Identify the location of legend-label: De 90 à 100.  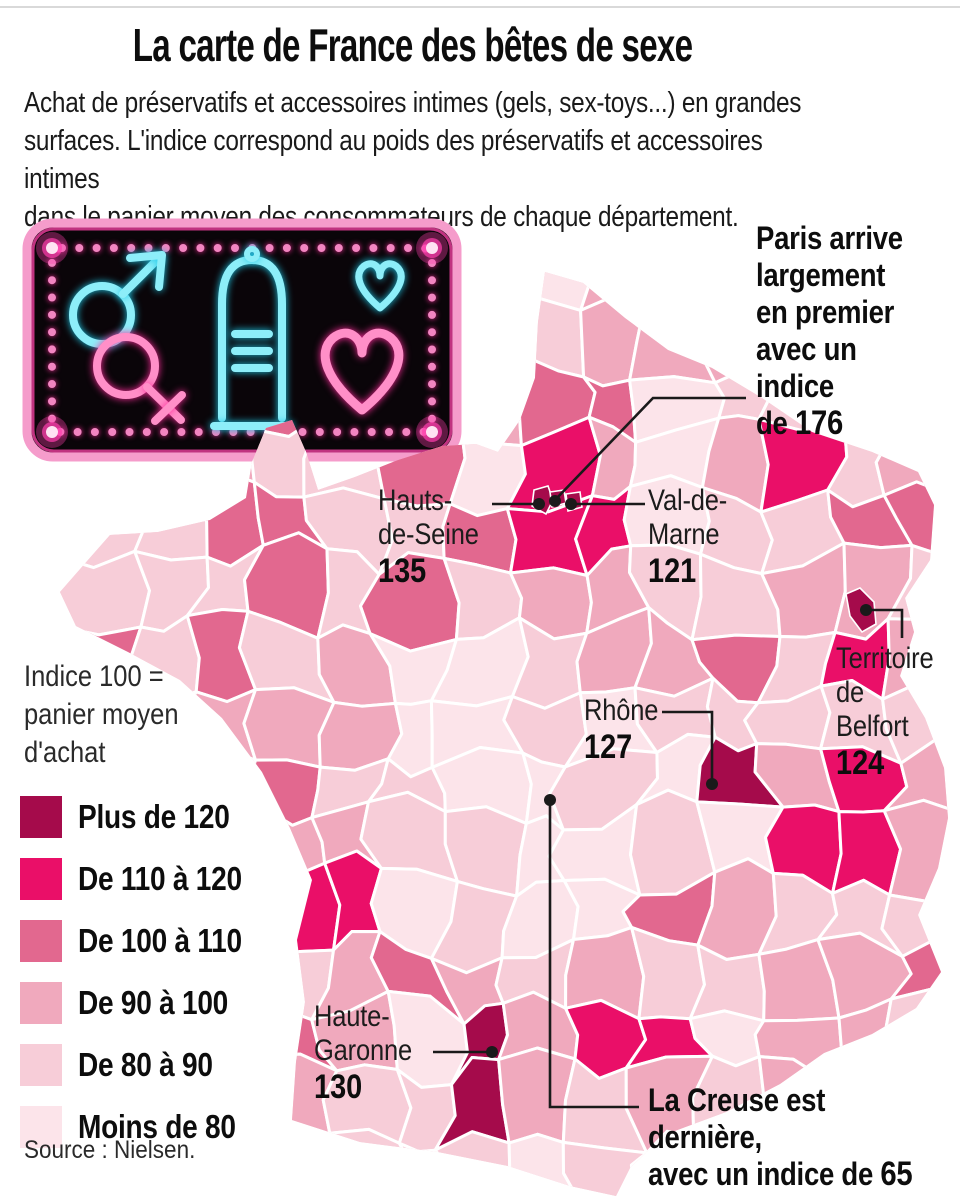
(153, 1002).